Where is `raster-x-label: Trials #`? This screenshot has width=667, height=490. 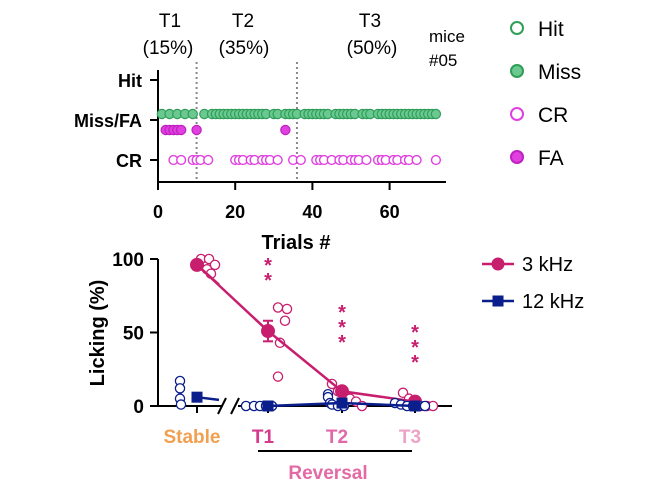 raster-x-label: Trials # is located at coordinates (296, 243).